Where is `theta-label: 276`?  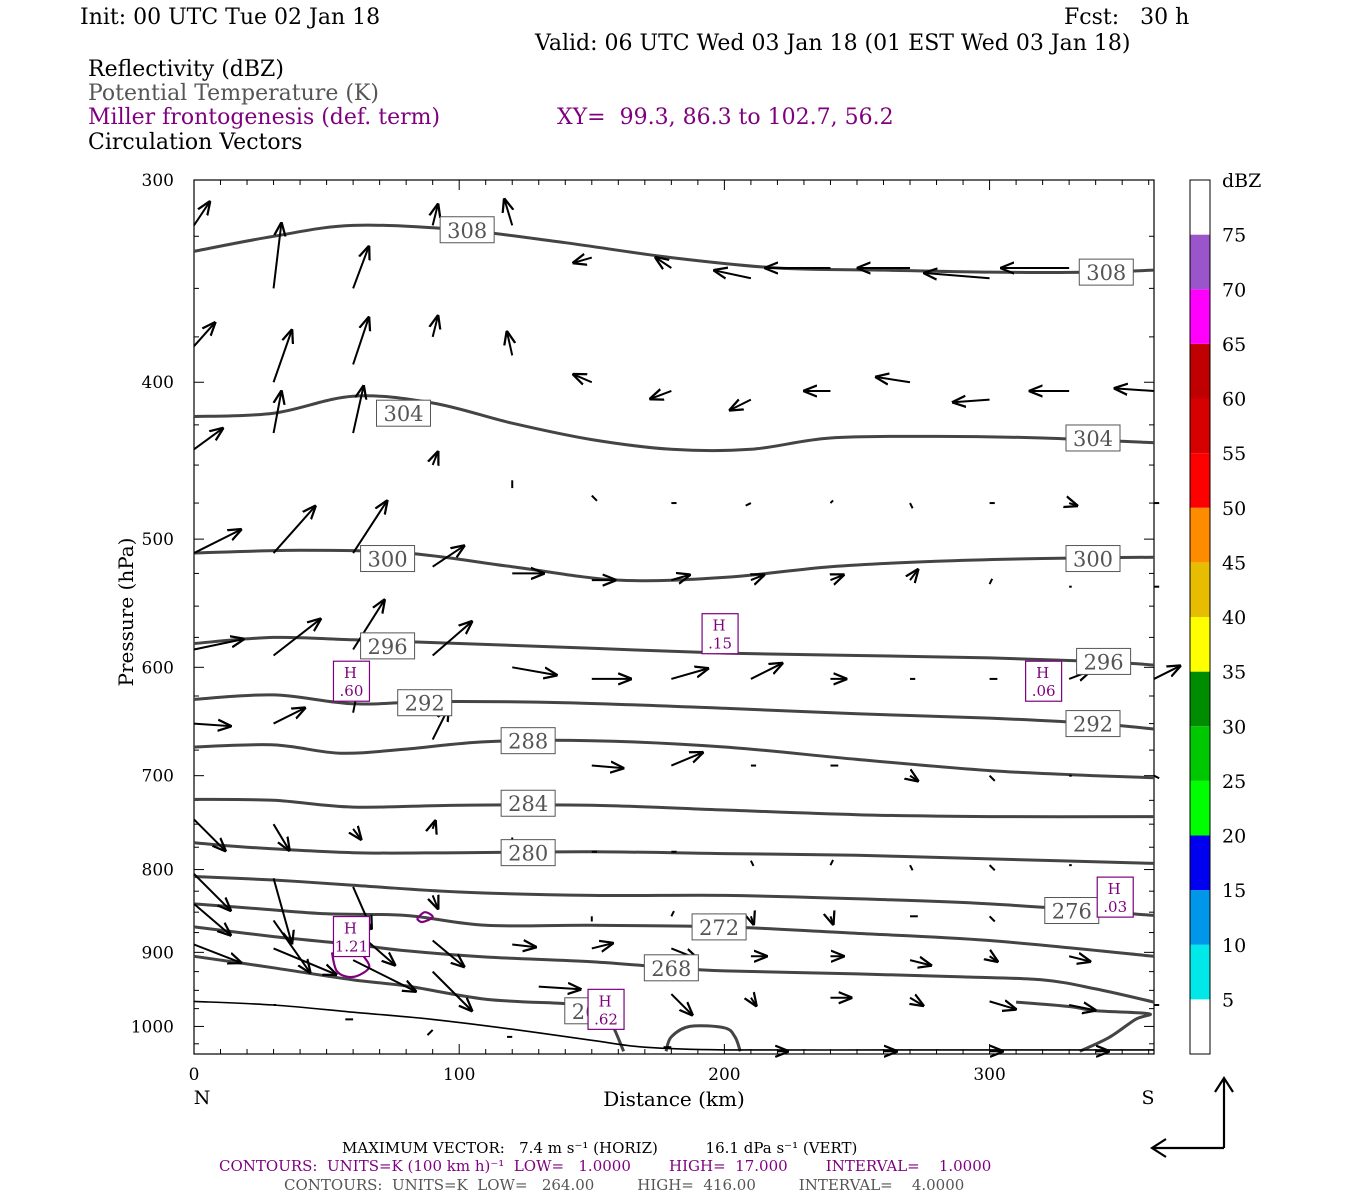
theta-label: 276 is located at coordinates (1072, 912).